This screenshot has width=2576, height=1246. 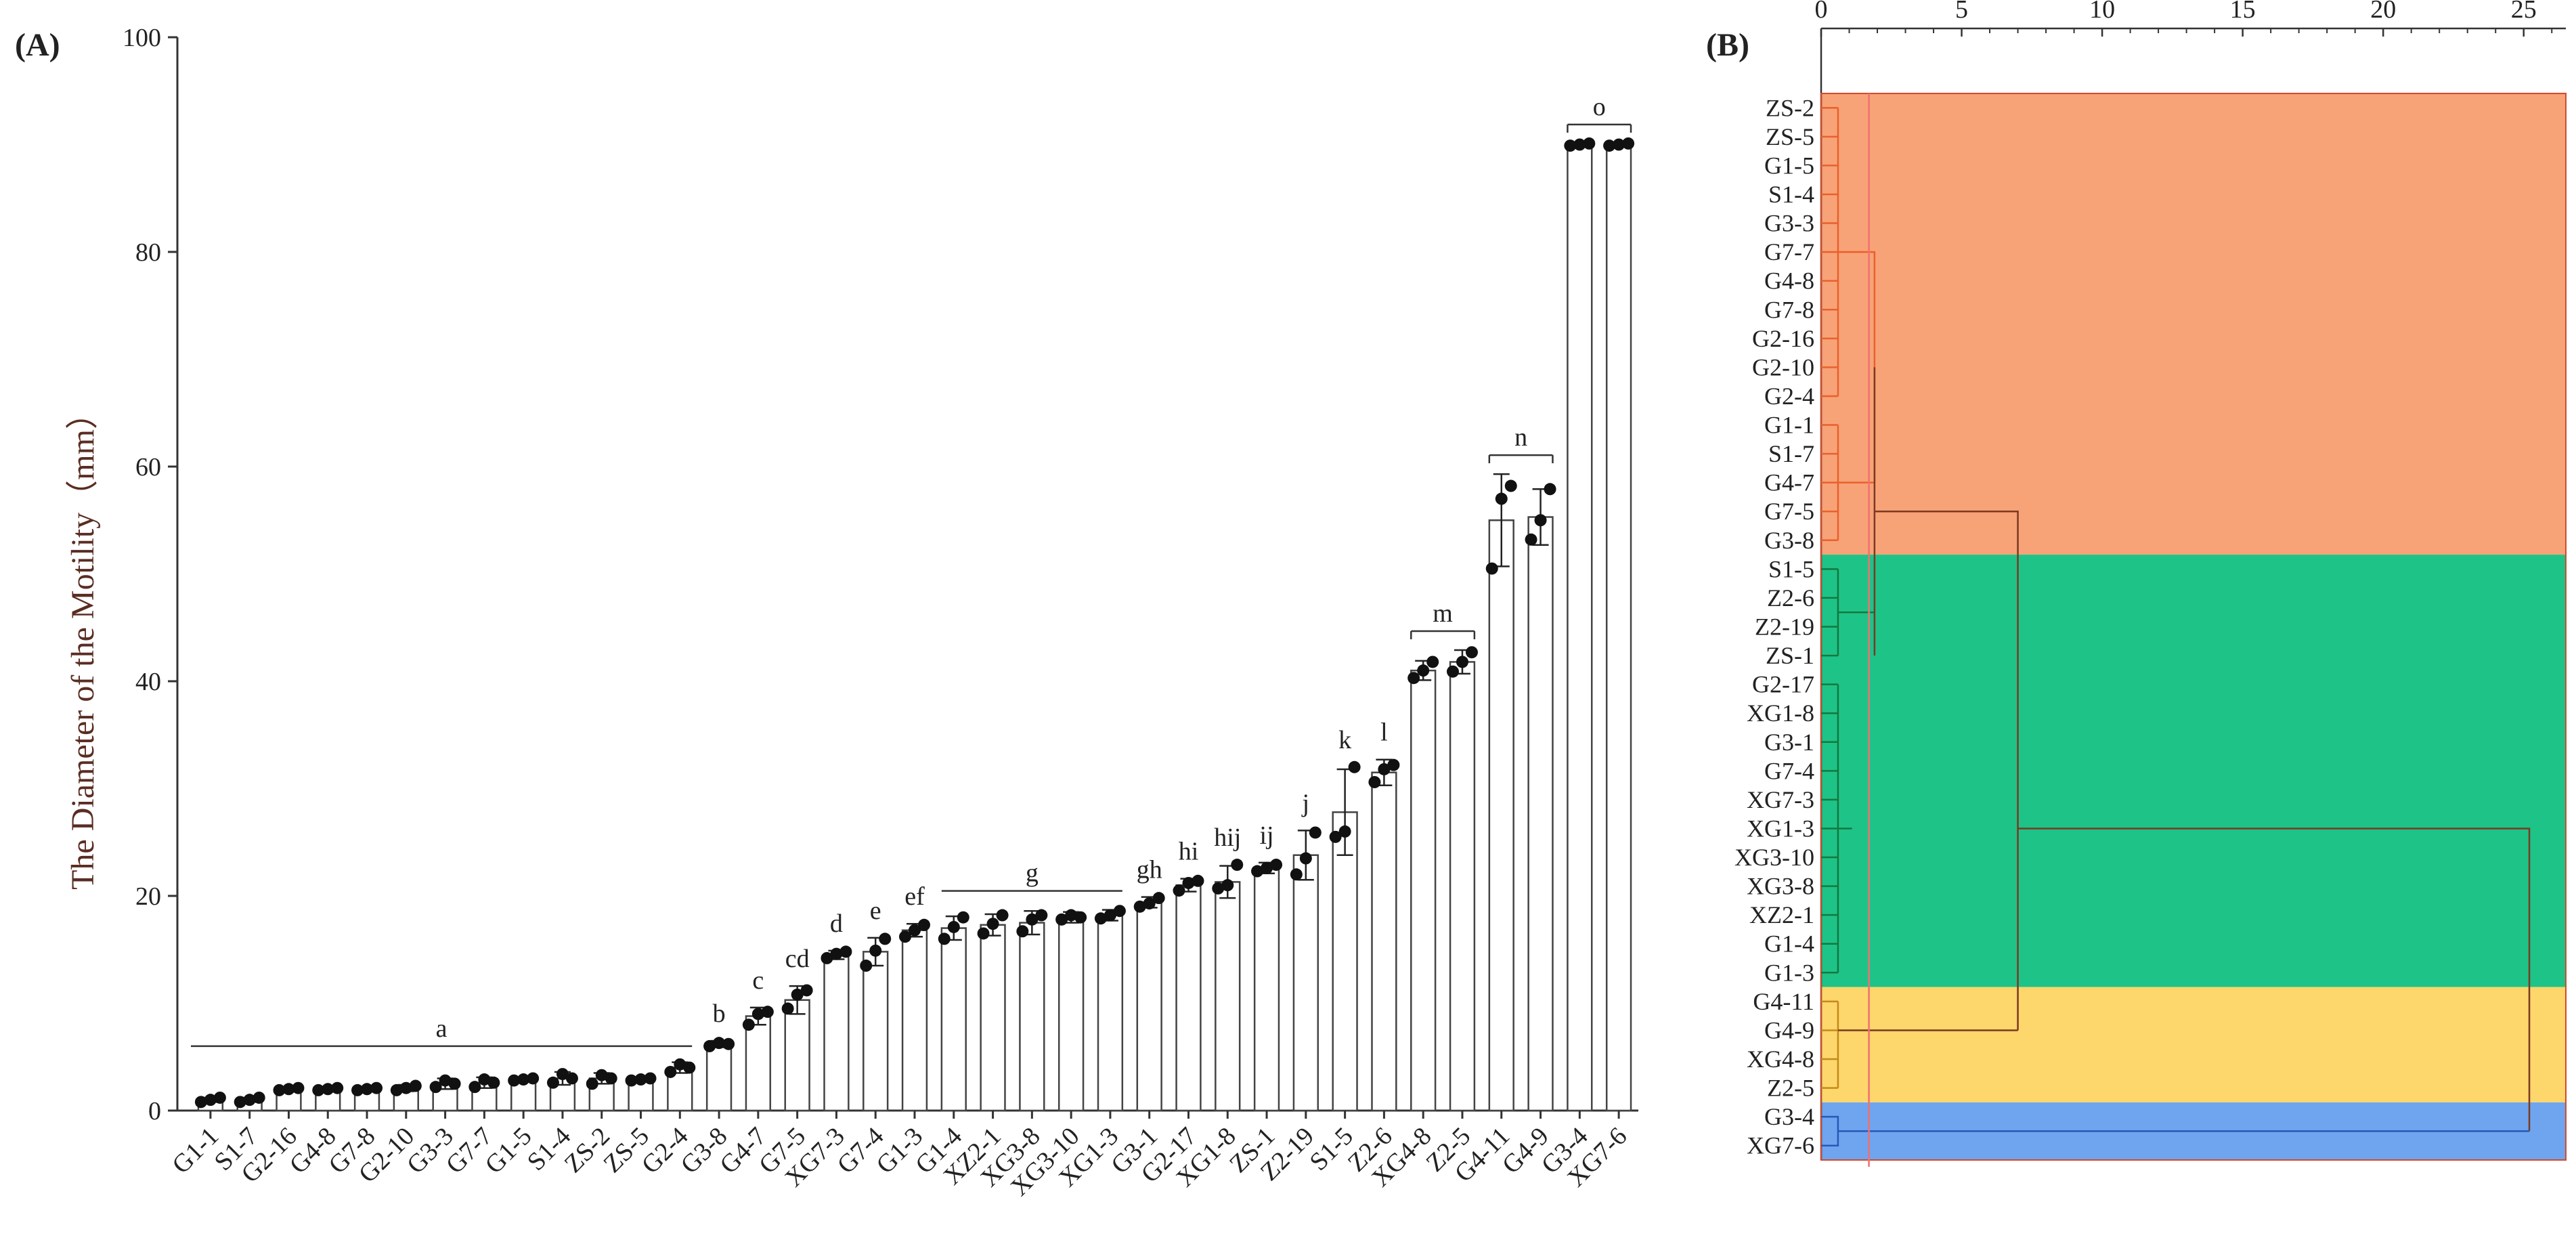 What do you see at coordinates (1780, 799) in the screenshot?
I see `leaf-label: XG7-3` at bounding box center [1780, 799].